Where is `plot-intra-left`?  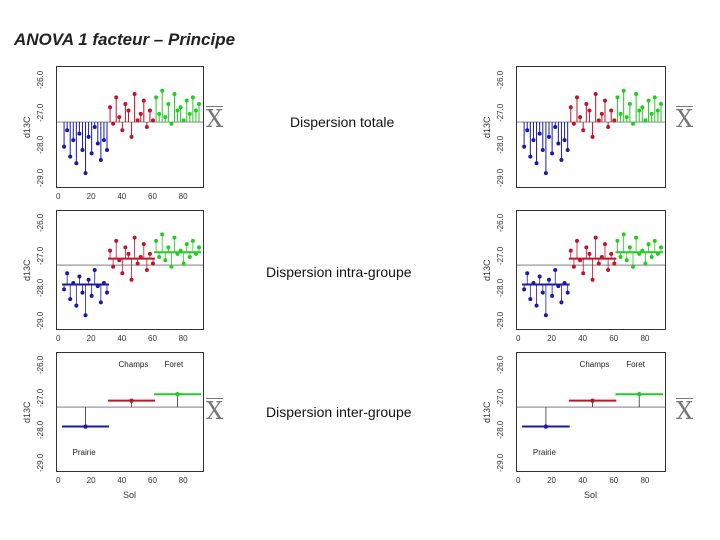
plot-intra-left is located at coordinates (130, 270).